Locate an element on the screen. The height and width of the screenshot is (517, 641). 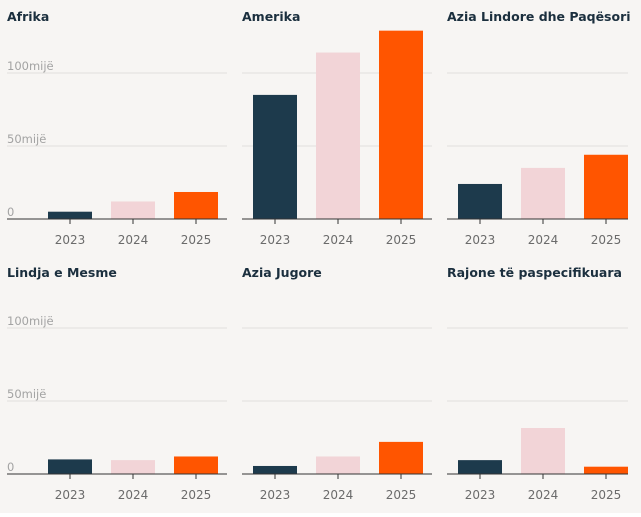
panel-amerika: Amerika 2023 2024 2025 is located at coordinates (337, 128).